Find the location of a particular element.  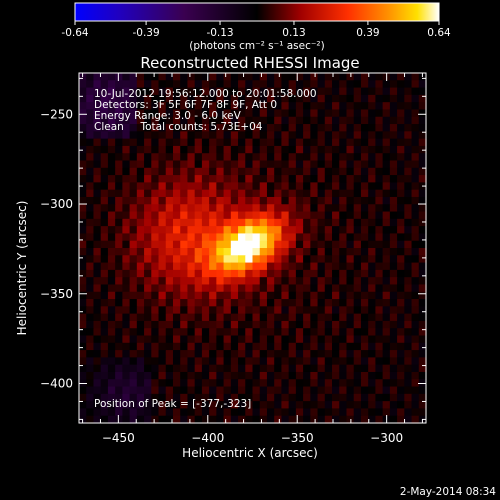

annotation-energy-range: Energy Range: 3.0 - 6.0 keV is located at coordinates (168, 116).